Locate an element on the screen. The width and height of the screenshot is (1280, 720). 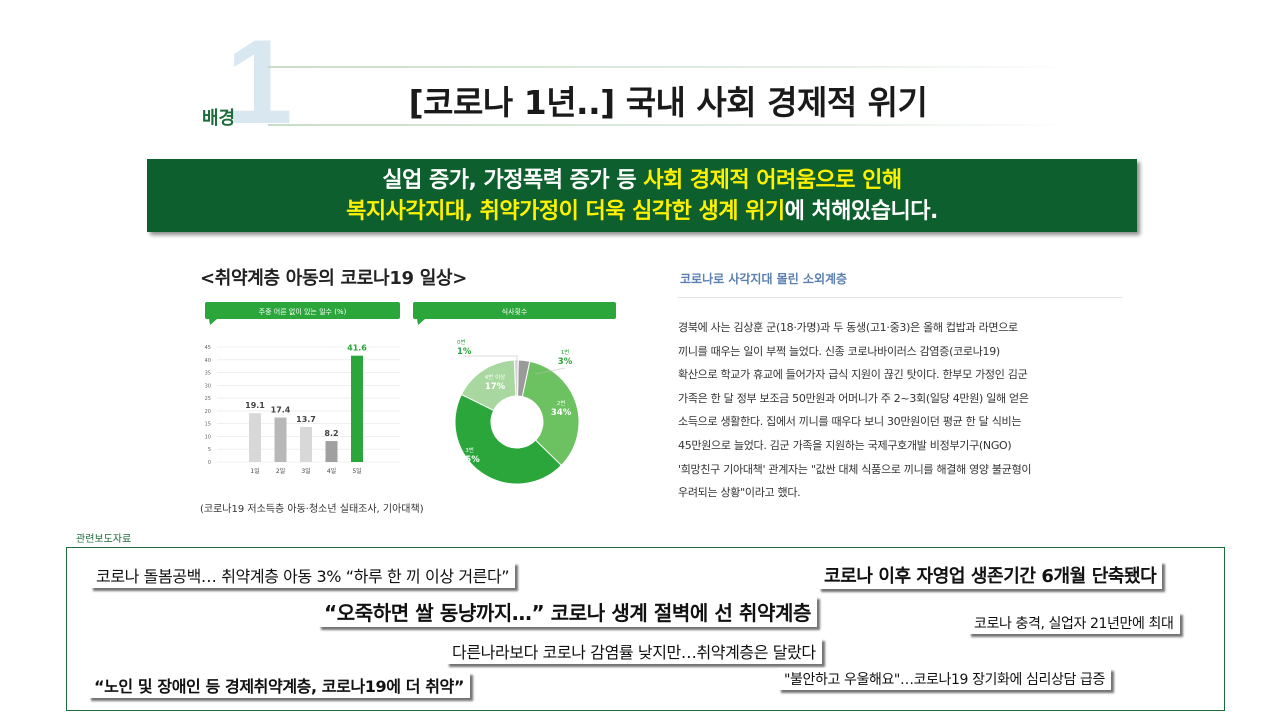
chart-subtitle: 식사횟수 is located at coordinates (515, 311).